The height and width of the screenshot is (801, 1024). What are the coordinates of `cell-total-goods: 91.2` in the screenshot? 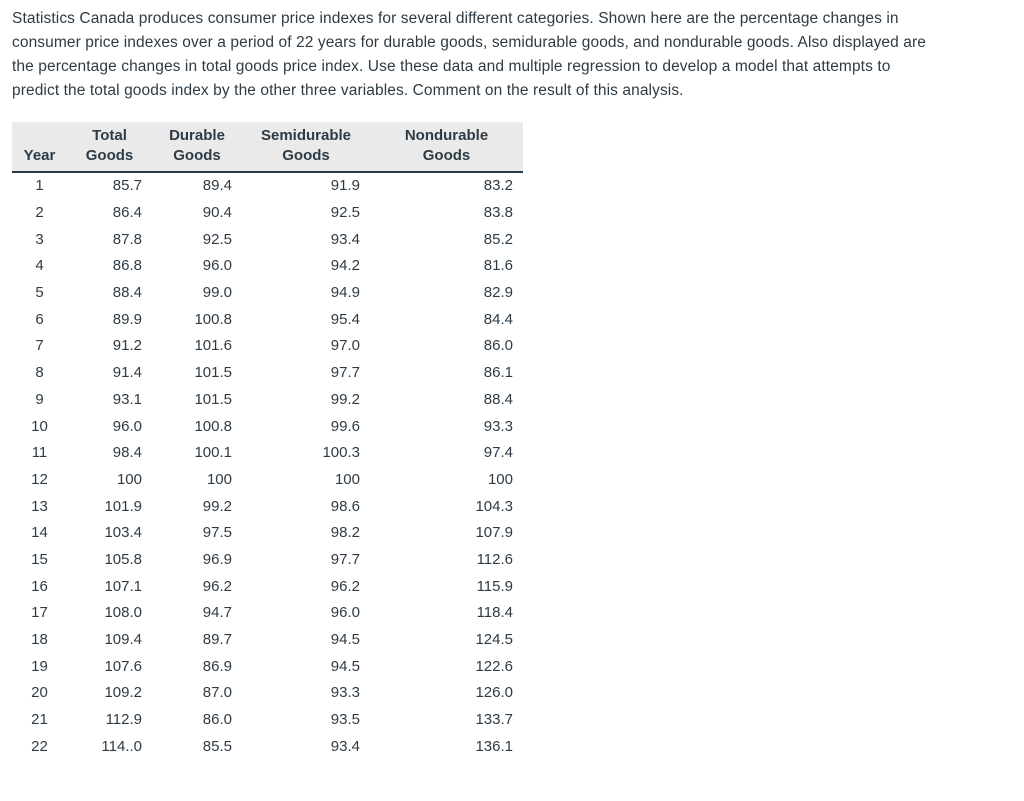 It's located at (127, 346).